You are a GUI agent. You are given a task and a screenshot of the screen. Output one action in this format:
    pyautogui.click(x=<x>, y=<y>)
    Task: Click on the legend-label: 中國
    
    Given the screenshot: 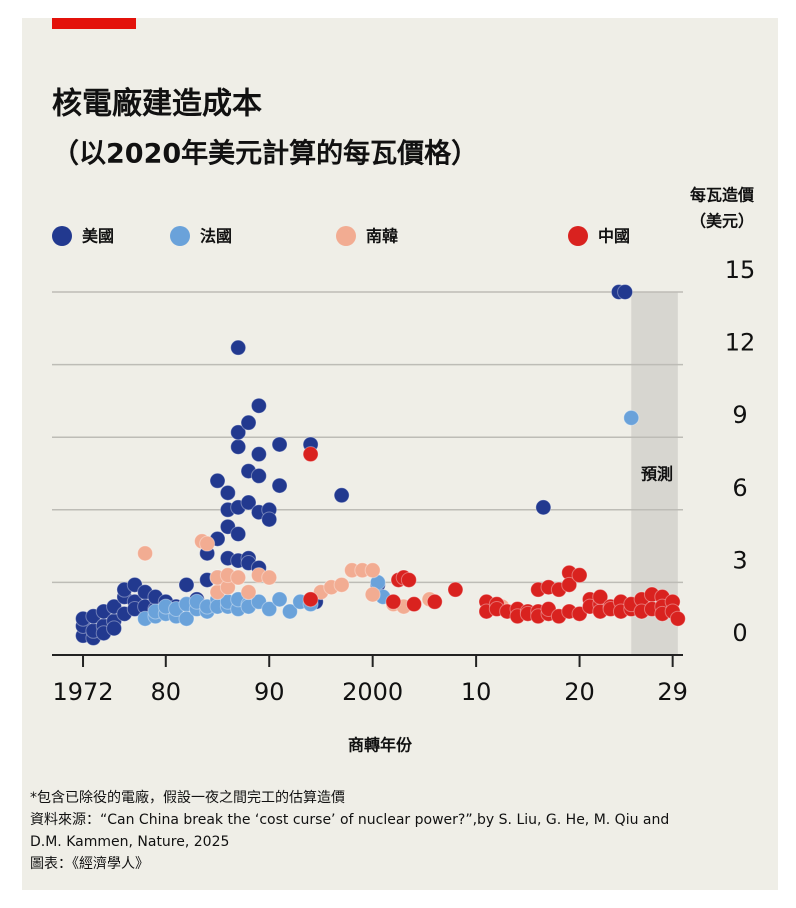 What is the action you would take?
    pyautogui.click(x=614, y=236)
    